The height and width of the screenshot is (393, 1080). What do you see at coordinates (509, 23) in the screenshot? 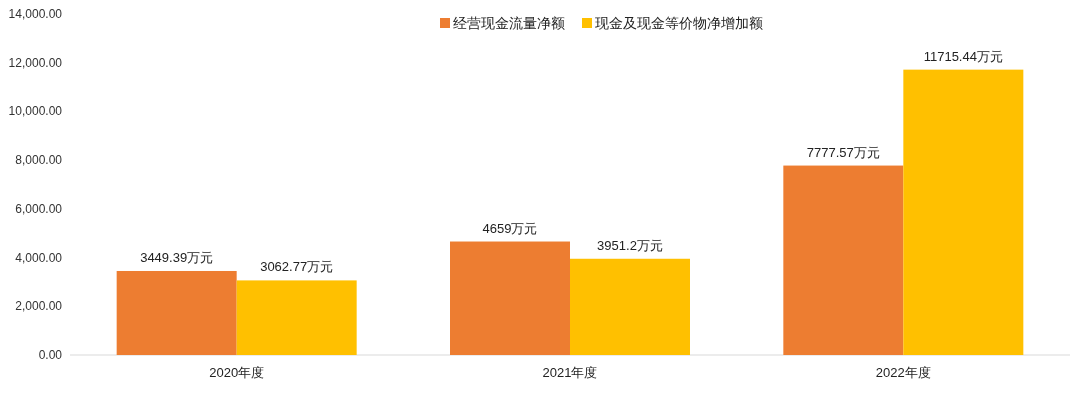
I see `legend-label: 经营现金流量净额` at bounding box center [509, 23].